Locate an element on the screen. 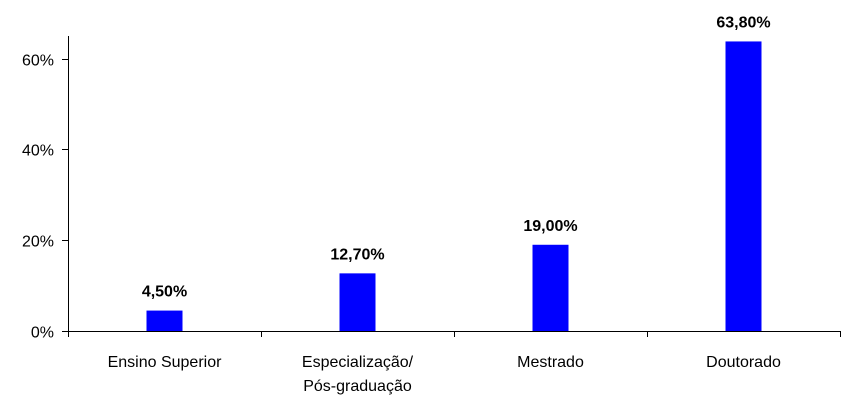 The height and width of the screenshot is (399, 842). category-label: Doutorado is located at coordinates (743, 362).